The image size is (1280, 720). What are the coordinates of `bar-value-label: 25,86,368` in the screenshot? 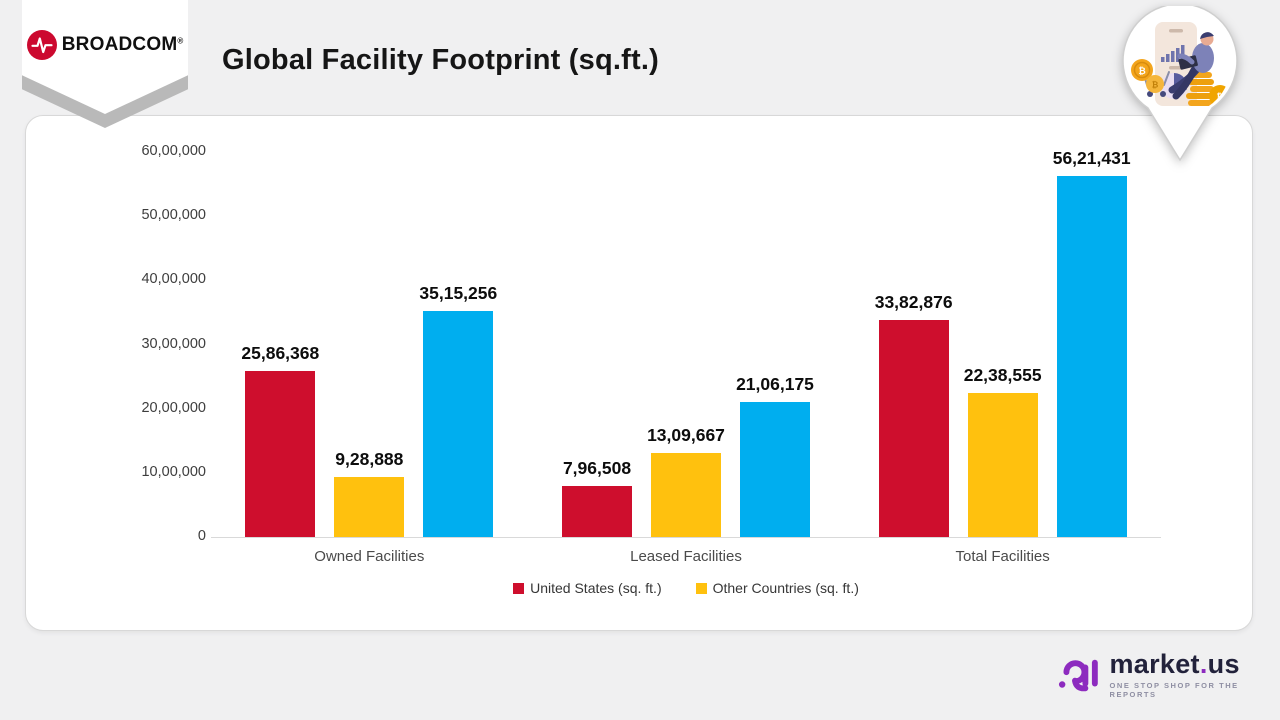 It's located at (280, 353).